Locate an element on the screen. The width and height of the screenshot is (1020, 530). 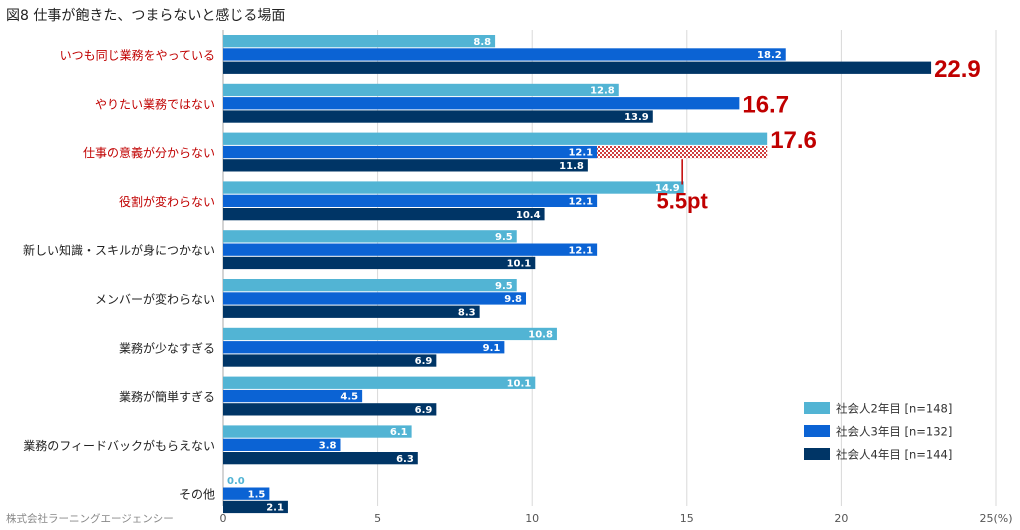
x-tick-label: 0 is located at coordinates (223, 518).